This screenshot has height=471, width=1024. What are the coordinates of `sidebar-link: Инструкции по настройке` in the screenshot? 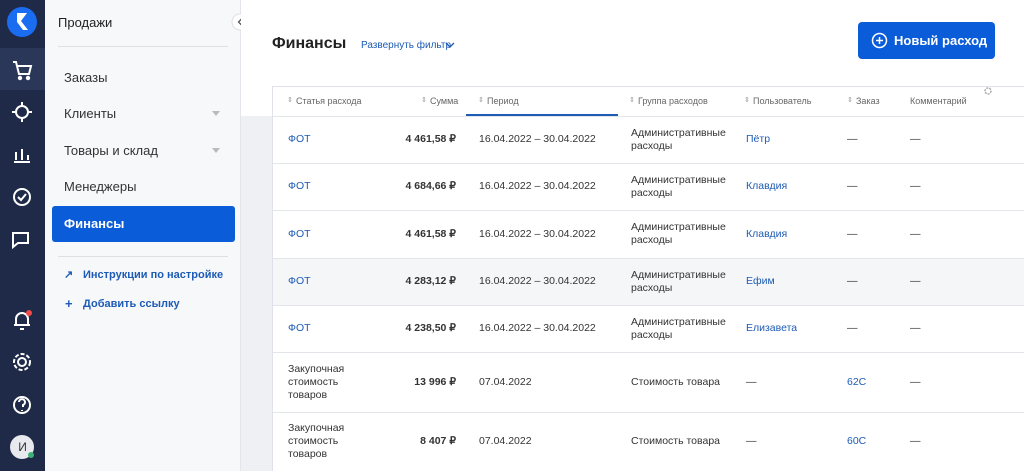 It's located at (153, 275).